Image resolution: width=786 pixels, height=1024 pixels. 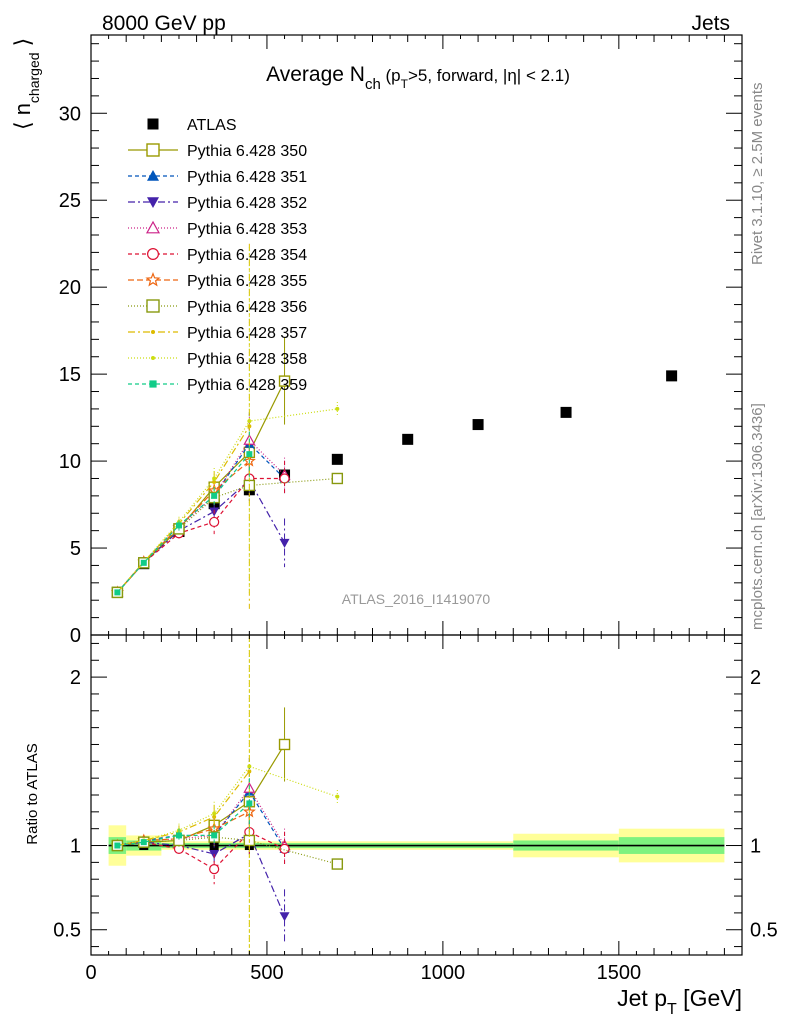 What do you see at coordinates (212, 125) in the screenshot?
I see `legend-label: ATLAS` at bounding box center [212, 125].